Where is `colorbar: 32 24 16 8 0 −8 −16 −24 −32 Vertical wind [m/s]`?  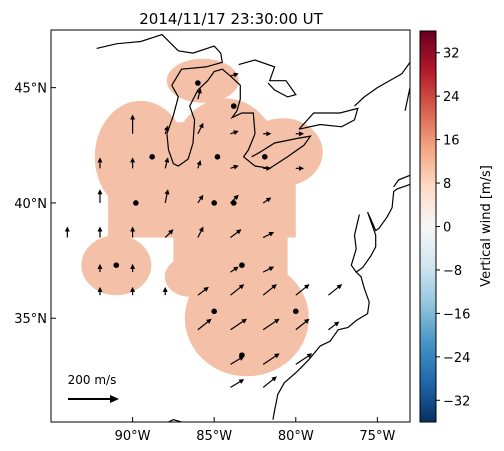 colorbar: 32 24 16 8 0 −8 −16 −24 −32 Vertical wind [m/s] is located at coordinates (456, 226).